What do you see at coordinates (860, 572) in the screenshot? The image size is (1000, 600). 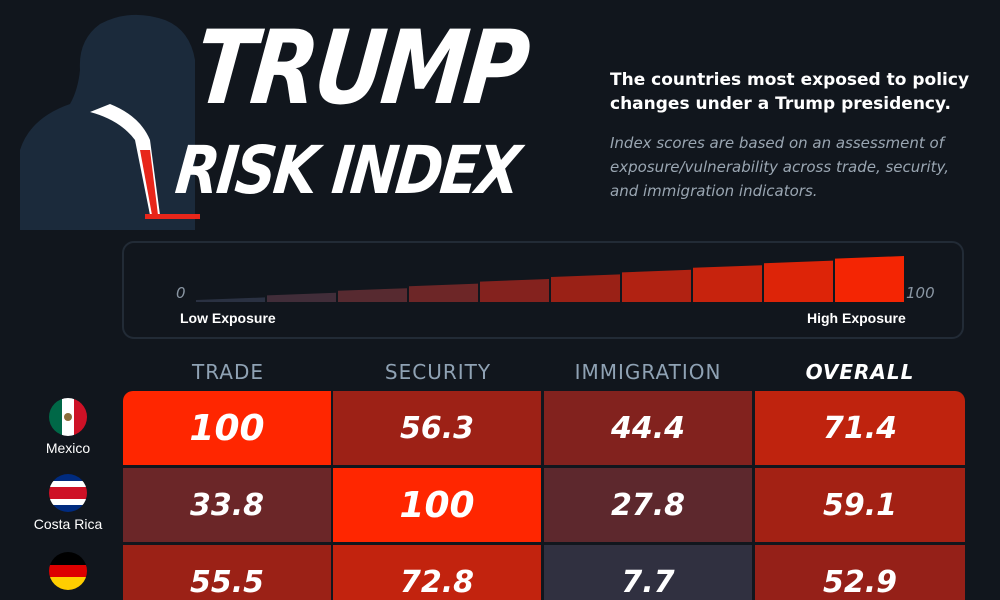 I see `table-cell: 52.9` at bounding box center [860, 572].